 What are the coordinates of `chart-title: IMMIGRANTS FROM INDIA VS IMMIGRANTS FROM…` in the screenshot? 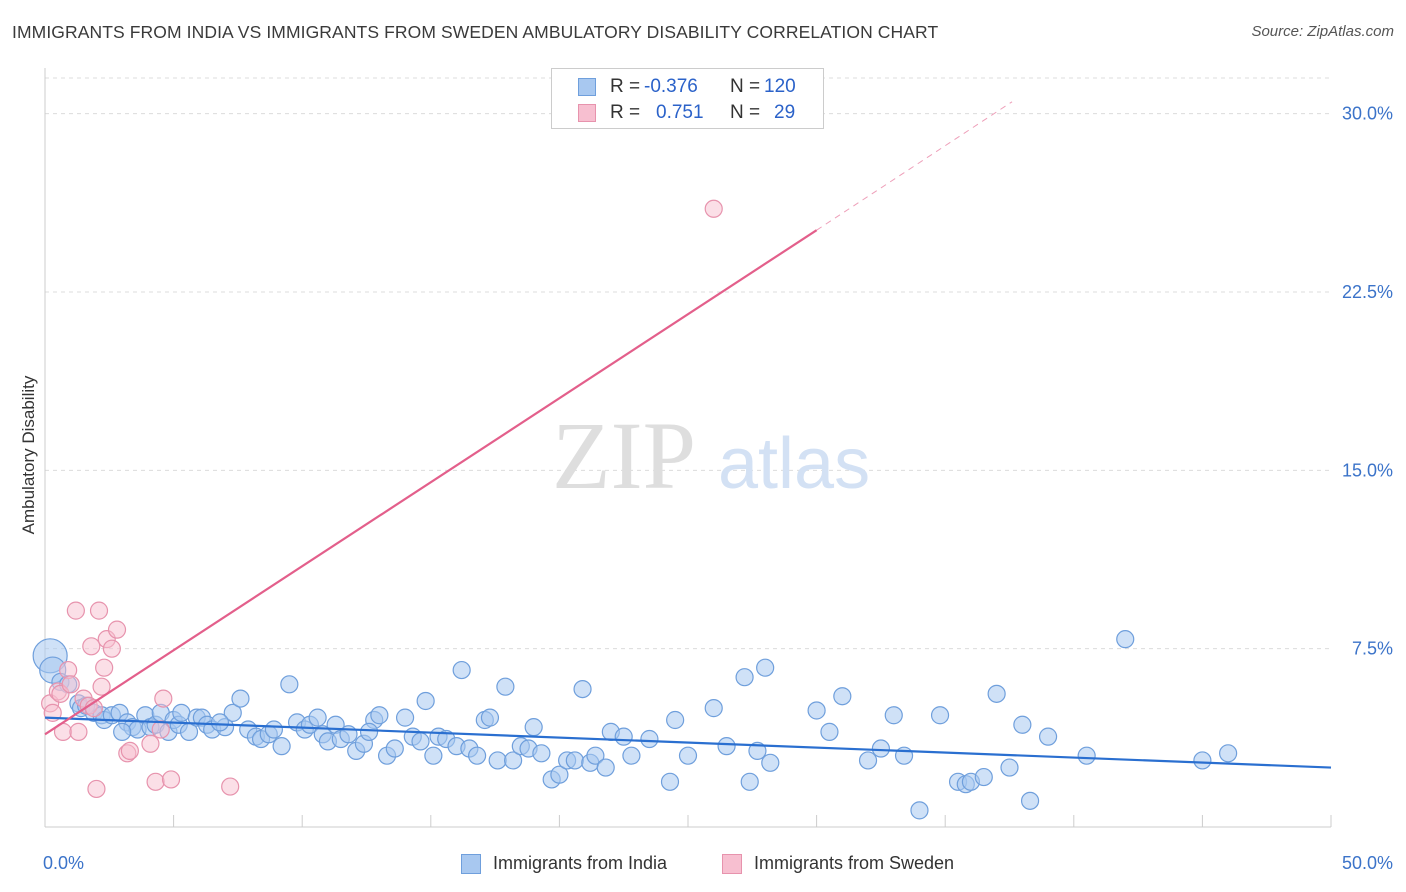 It's located at (475, 32).